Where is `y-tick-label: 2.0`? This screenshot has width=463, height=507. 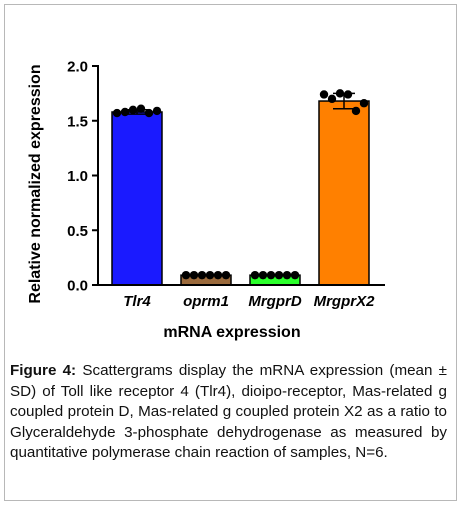
y-tick-label: 2.0 is located at coordinates (77, 67).